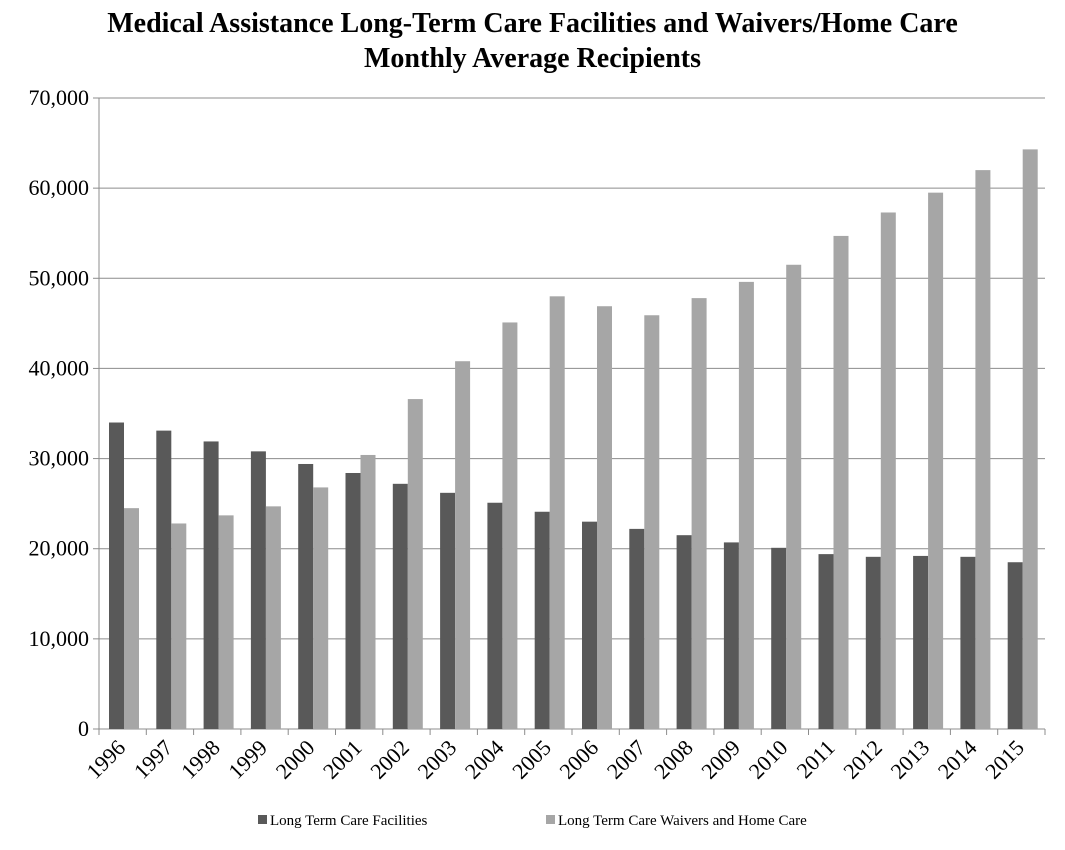 The width and height of the screenshot is (1065, 850). Describe the element at coordinates (673, 759) in the screenshot. I see `x-tick-label: 2008` at that location.